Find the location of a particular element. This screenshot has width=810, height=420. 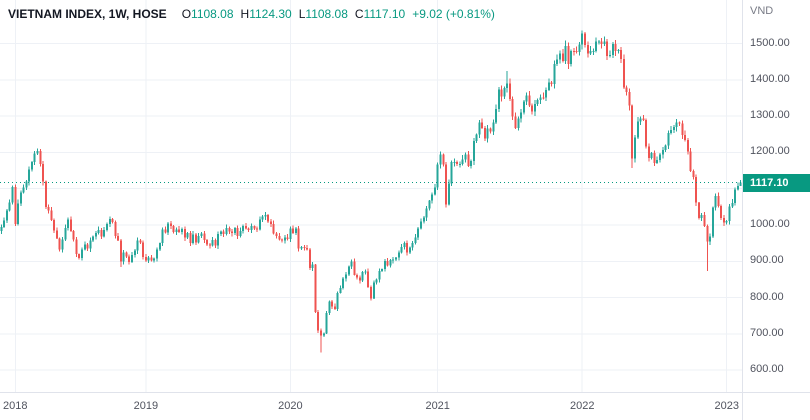

price-axis-label: 600.00 is located at coordinates (767, 369).